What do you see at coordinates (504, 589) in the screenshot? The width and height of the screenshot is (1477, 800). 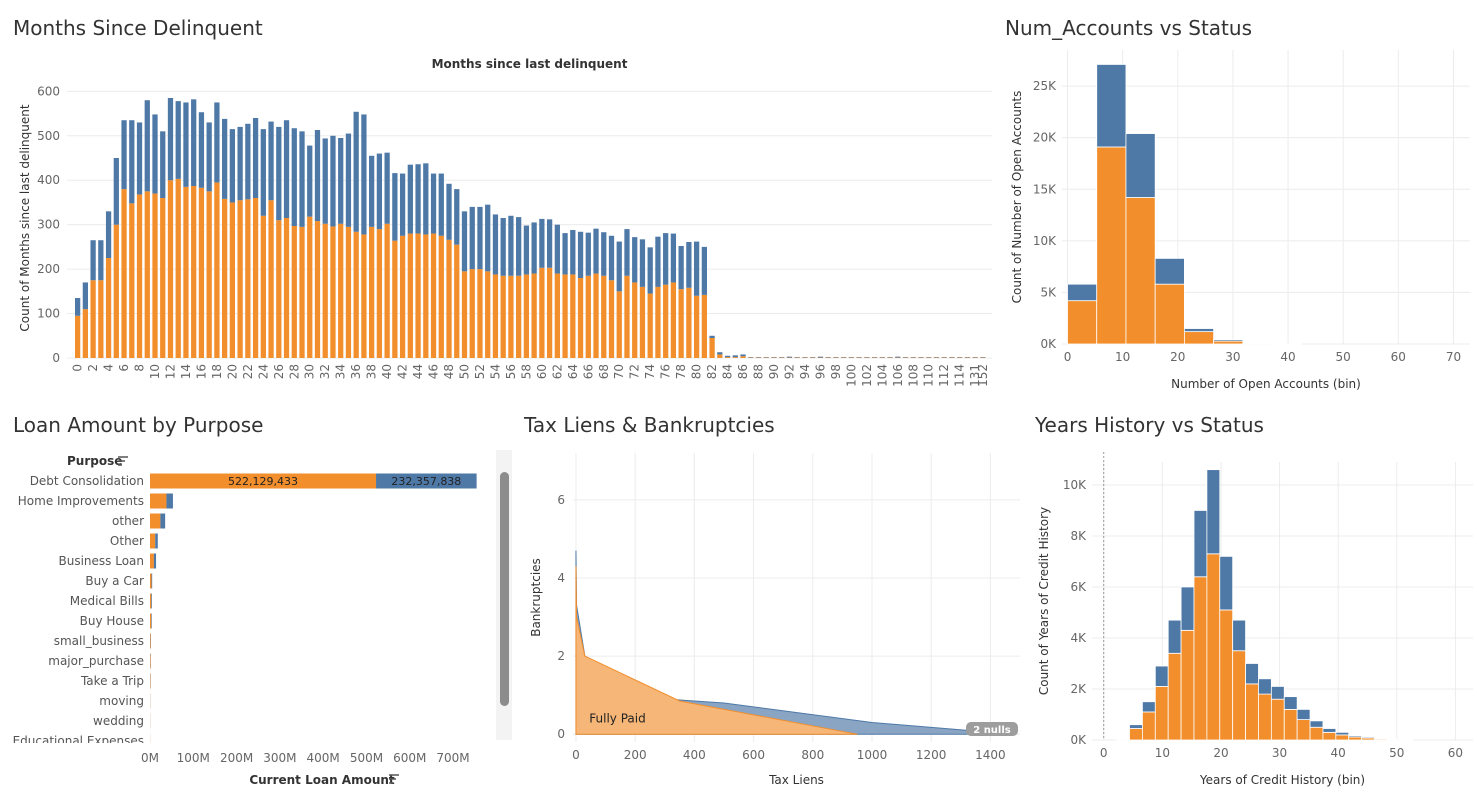 I see `scrollbar-thumb` at bounding box center [504, 589].